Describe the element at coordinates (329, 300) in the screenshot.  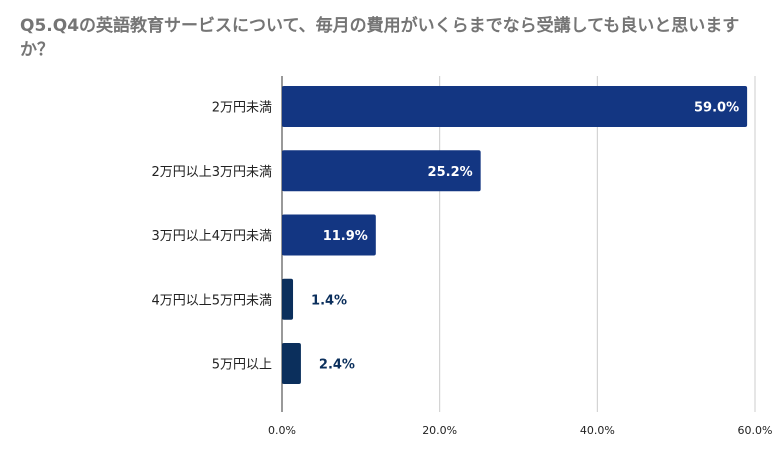
I see `data-label: 1.4%` at that location.